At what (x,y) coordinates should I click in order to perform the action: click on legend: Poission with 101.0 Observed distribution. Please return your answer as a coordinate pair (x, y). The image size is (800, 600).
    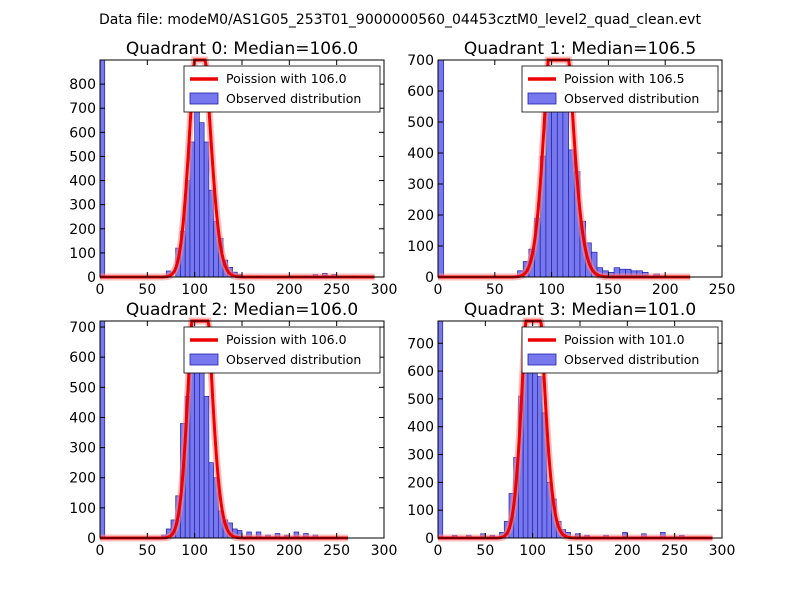
    Looking at the image, I should click on (620, 350).